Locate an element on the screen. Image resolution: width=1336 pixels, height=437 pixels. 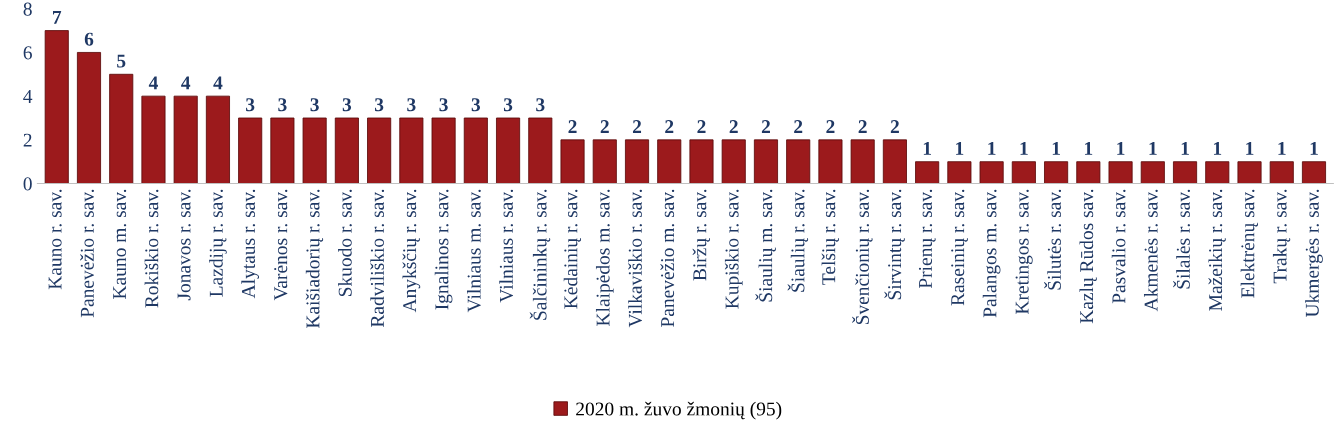
x-tick-label: Švenčionių r. sav. is located at coordinates (862, 257).